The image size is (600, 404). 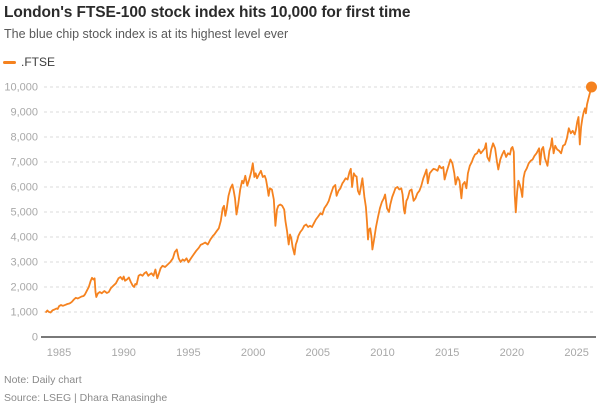 What do you see at coordinates (253, 353) in the screenshot?
I see `x-tick-label: 2000` at bounding box center [253, 353].